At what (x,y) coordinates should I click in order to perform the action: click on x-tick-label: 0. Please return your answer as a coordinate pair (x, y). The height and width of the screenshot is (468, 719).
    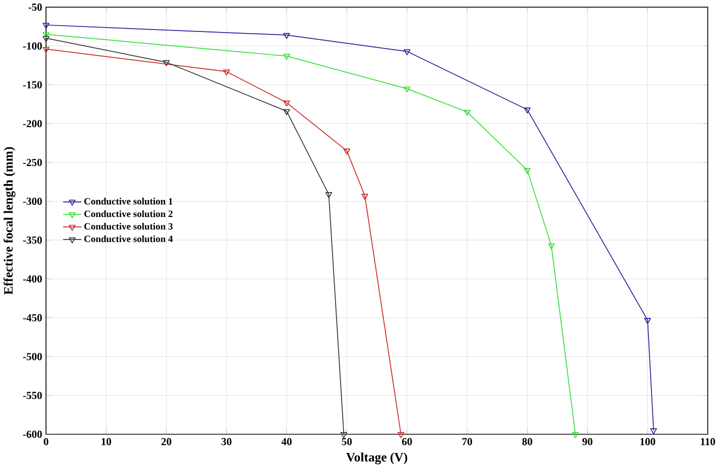
    Looking at the image, I should click on (46, 442).